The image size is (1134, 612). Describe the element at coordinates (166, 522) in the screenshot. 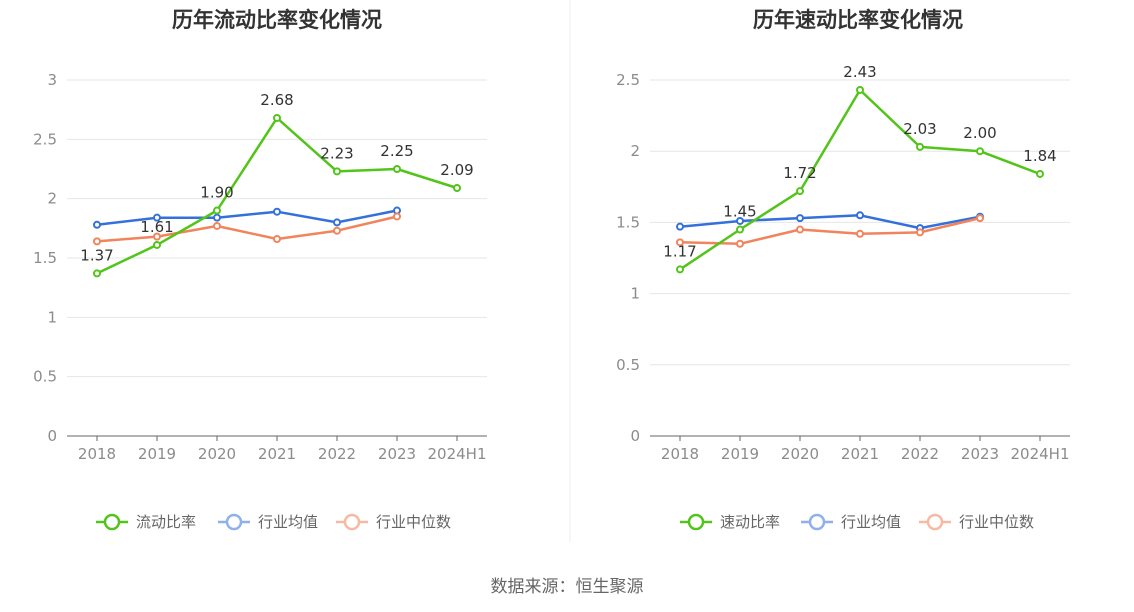

I see `legend-label: 流动比率` at that location.